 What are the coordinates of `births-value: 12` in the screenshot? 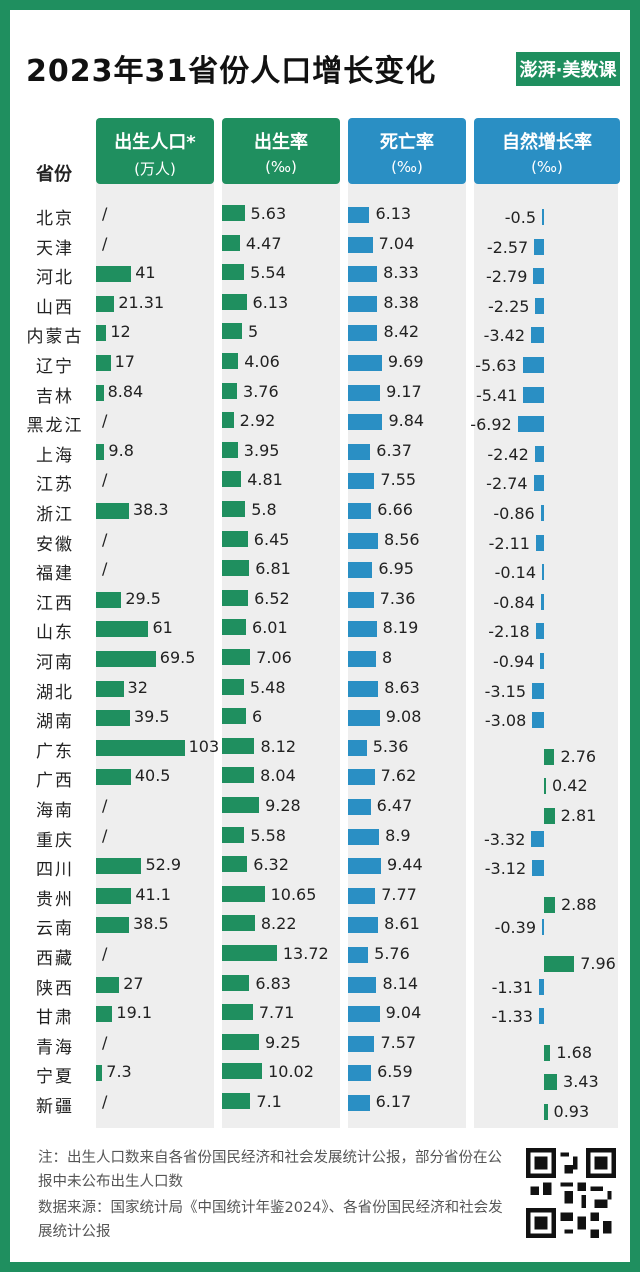 It's located at (120, 332).